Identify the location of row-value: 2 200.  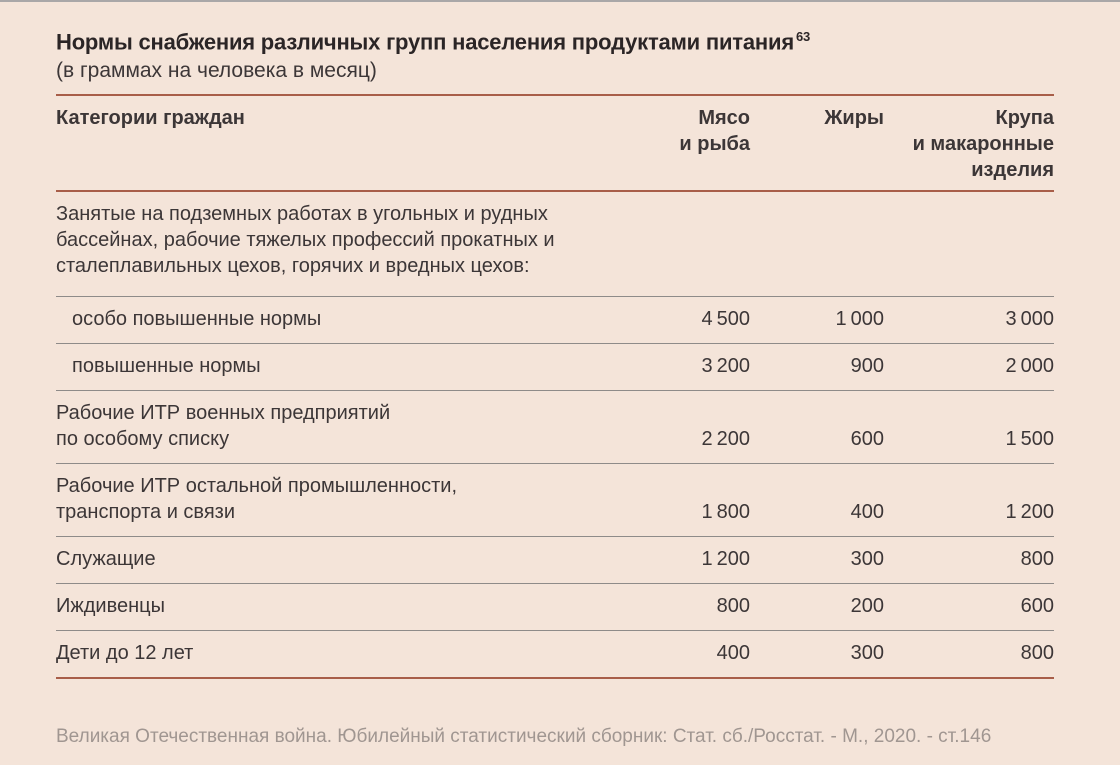
(726, 439).